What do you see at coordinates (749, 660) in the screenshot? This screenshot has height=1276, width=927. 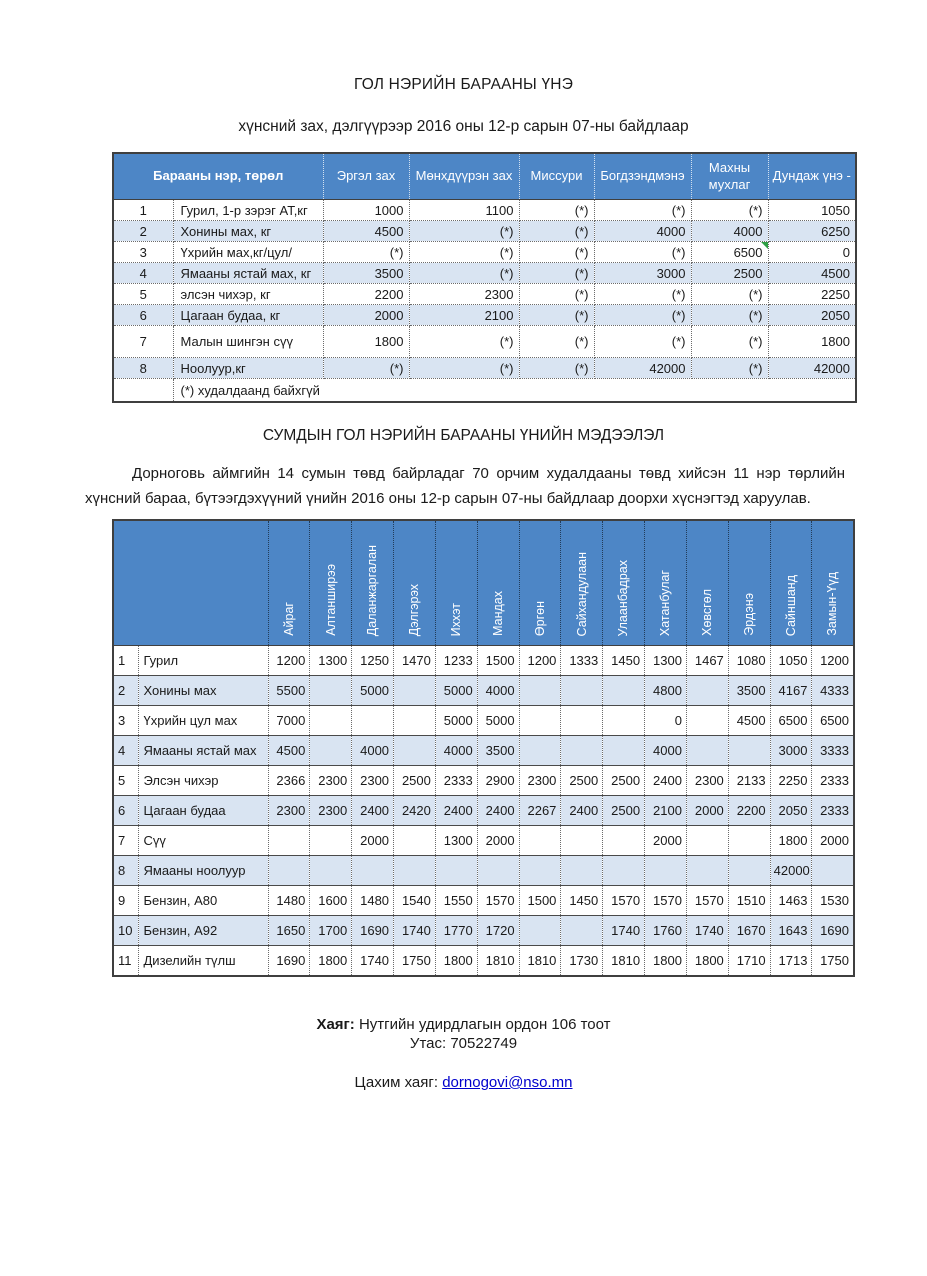 I see `price-cell: 1080` at bounding box center [749, 660].